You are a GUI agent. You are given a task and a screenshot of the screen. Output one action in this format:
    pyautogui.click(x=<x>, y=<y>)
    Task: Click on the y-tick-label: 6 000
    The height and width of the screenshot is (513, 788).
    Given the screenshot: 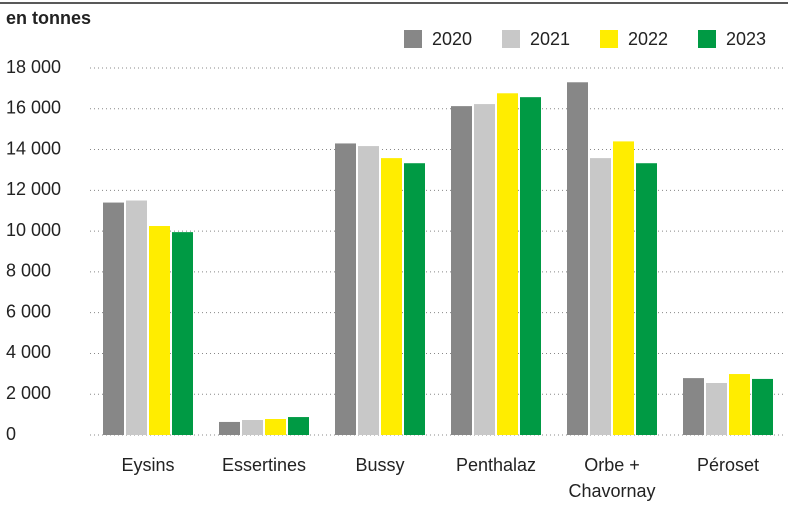 What is the action you would take?
    pyautogui.click(x=28, y=311)
    